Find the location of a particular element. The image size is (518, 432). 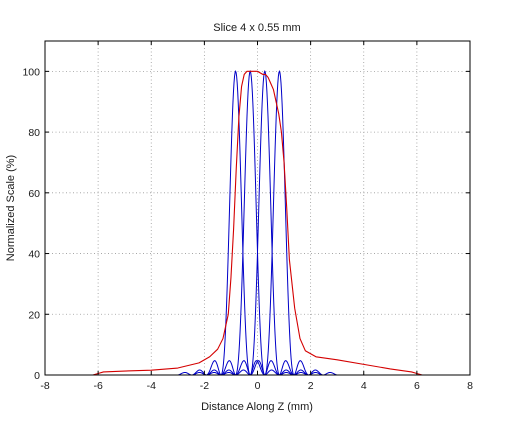

y-tick-label: 80 is located at coordinates (34, 133).